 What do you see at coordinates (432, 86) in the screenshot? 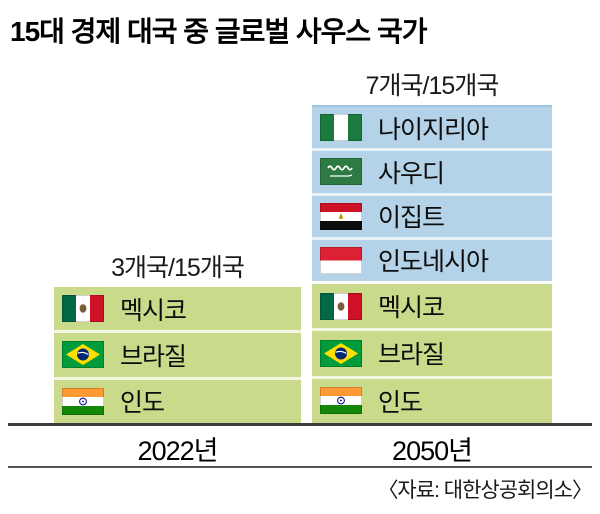
I see `count-label-2050: 7개국/15개국` at bounding box center [432, 86].